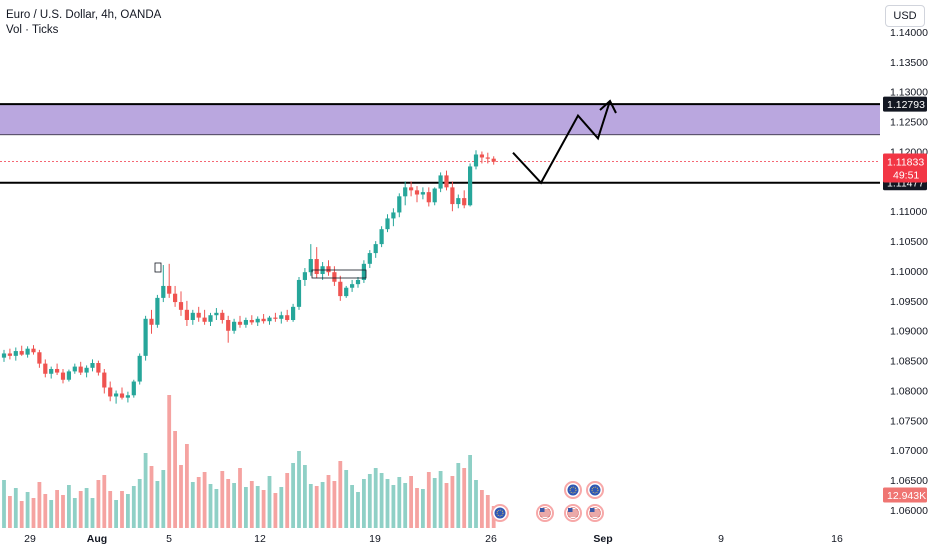 The height and width of the screenshot is (550, 932). Describe the element at coordinates (909, 33) in the screenshot. I see `price-tick-label: 1.14000` at that location.